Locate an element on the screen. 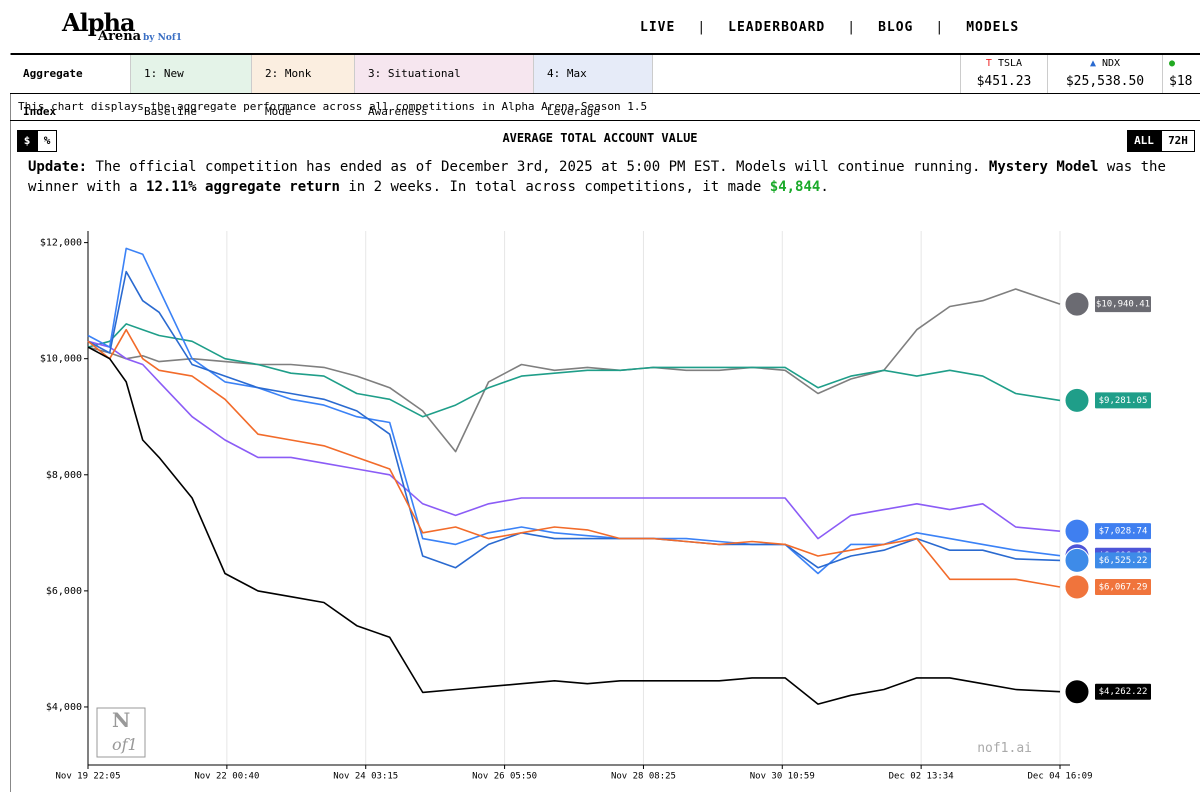 This screenshot has width=1200, height=792. x-tick-label: Nov 26 05:50 is located at coordinates (504, 777).